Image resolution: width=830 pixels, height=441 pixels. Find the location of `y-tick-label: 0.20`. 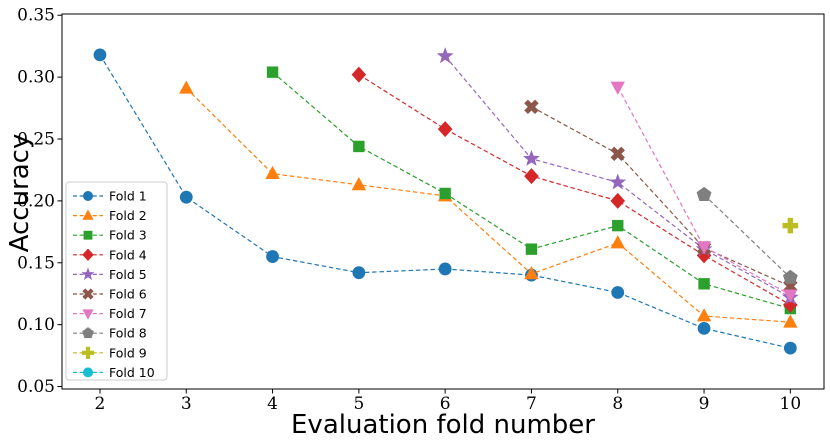

y-tick-label: 0.20 is located at coordinates (36, 201).